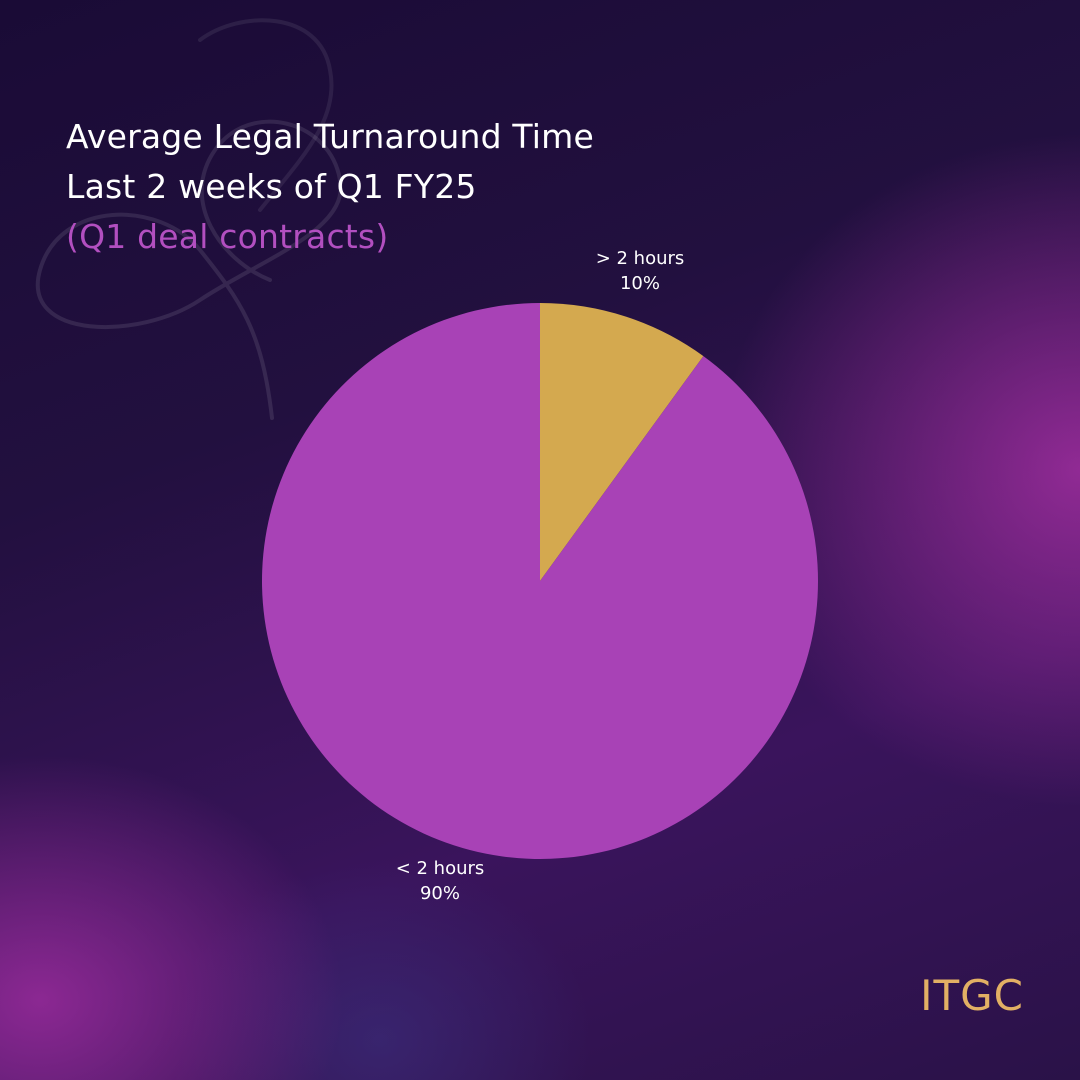  I want to click on decorative-loop-curve, so click(189, 269).